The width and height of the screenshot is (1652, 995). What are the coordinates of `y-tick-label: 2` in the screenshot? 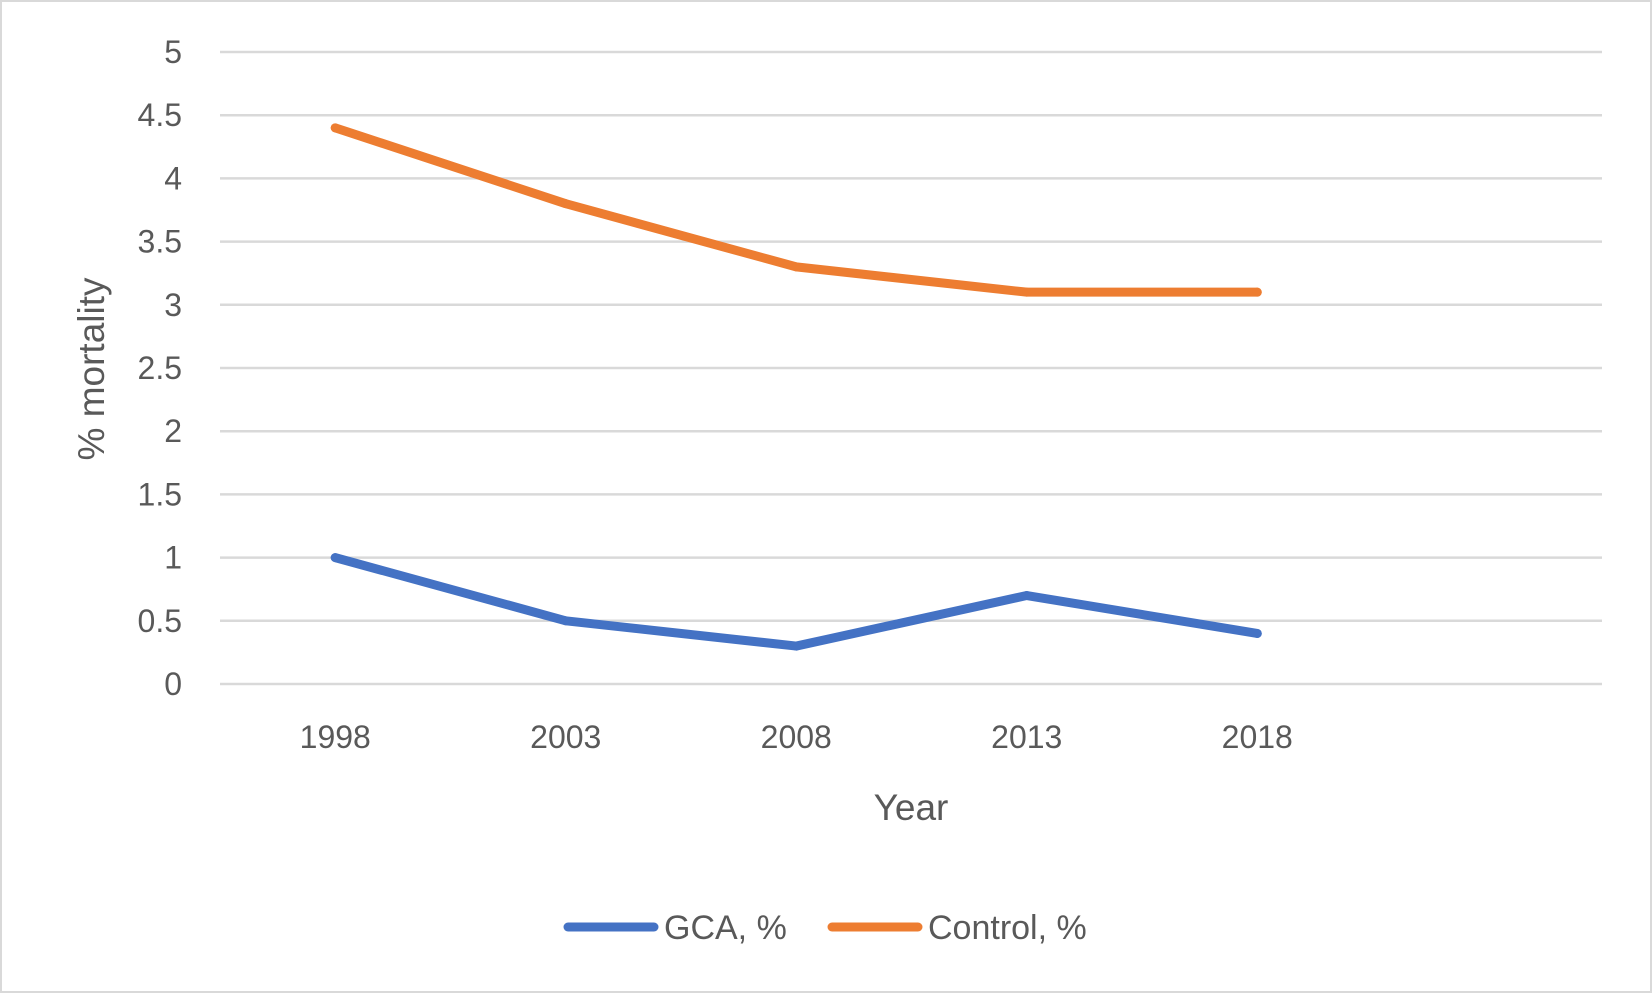 It's located at (173, 431).